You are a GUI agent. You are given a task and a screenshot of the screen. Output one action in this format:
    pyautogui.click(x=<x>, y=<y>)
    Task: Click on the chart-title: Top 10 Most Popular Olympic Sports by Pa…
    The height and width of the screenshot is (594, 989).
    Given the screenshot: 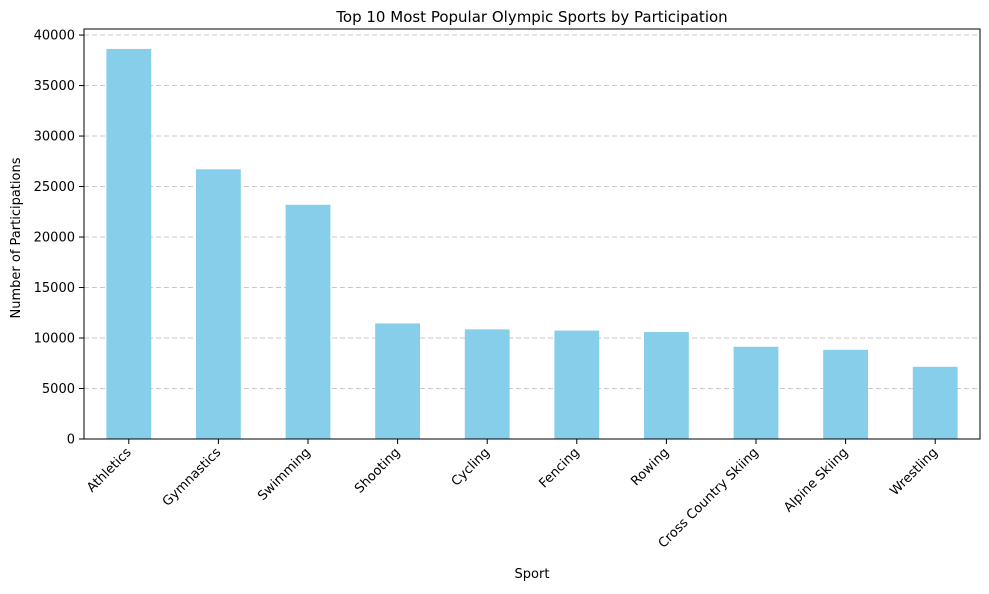 What is the action you would take?
    pyautogui.click(x=531, y=17)
    